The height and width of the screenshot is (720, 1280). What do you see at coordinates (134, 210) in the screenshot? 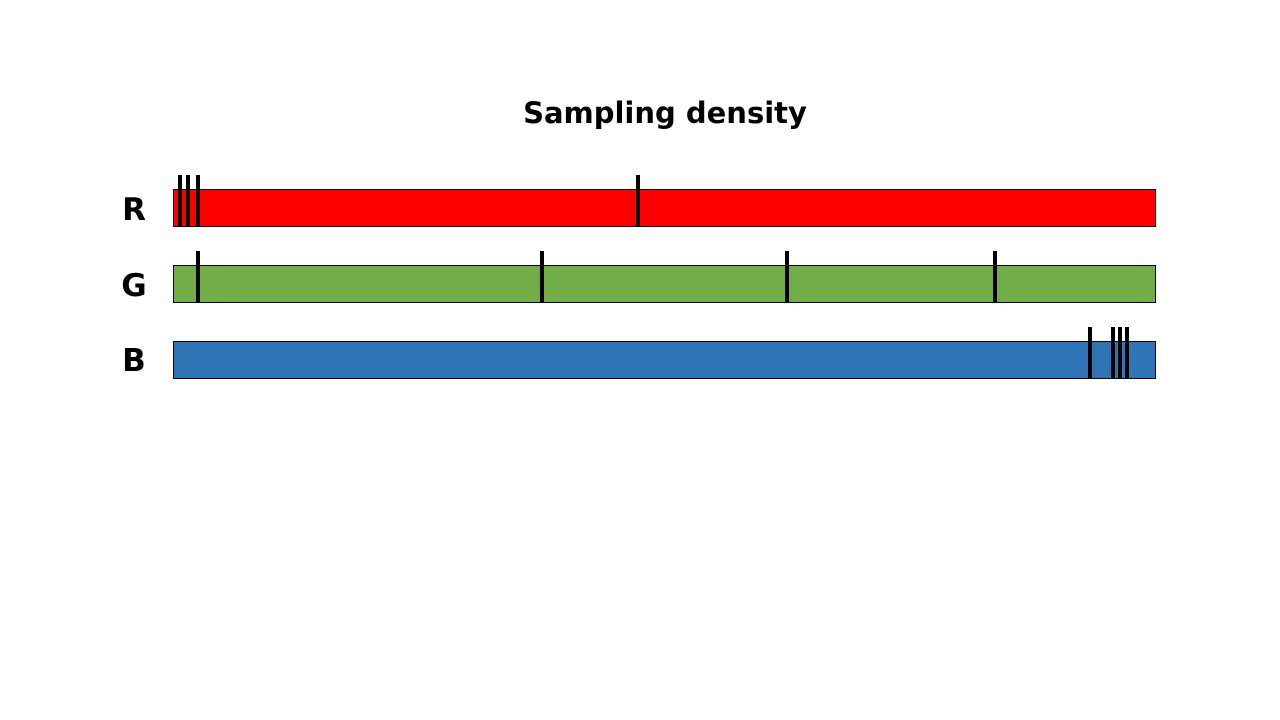
I see `channel-label-r: R` at bounding box center [134, 210].